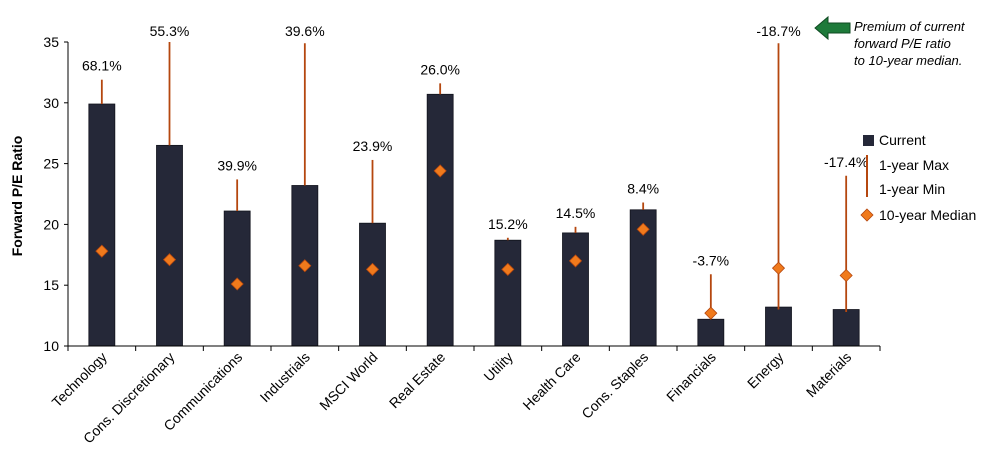  I want to click on premium-label: 39.6%, so click(305, 31).